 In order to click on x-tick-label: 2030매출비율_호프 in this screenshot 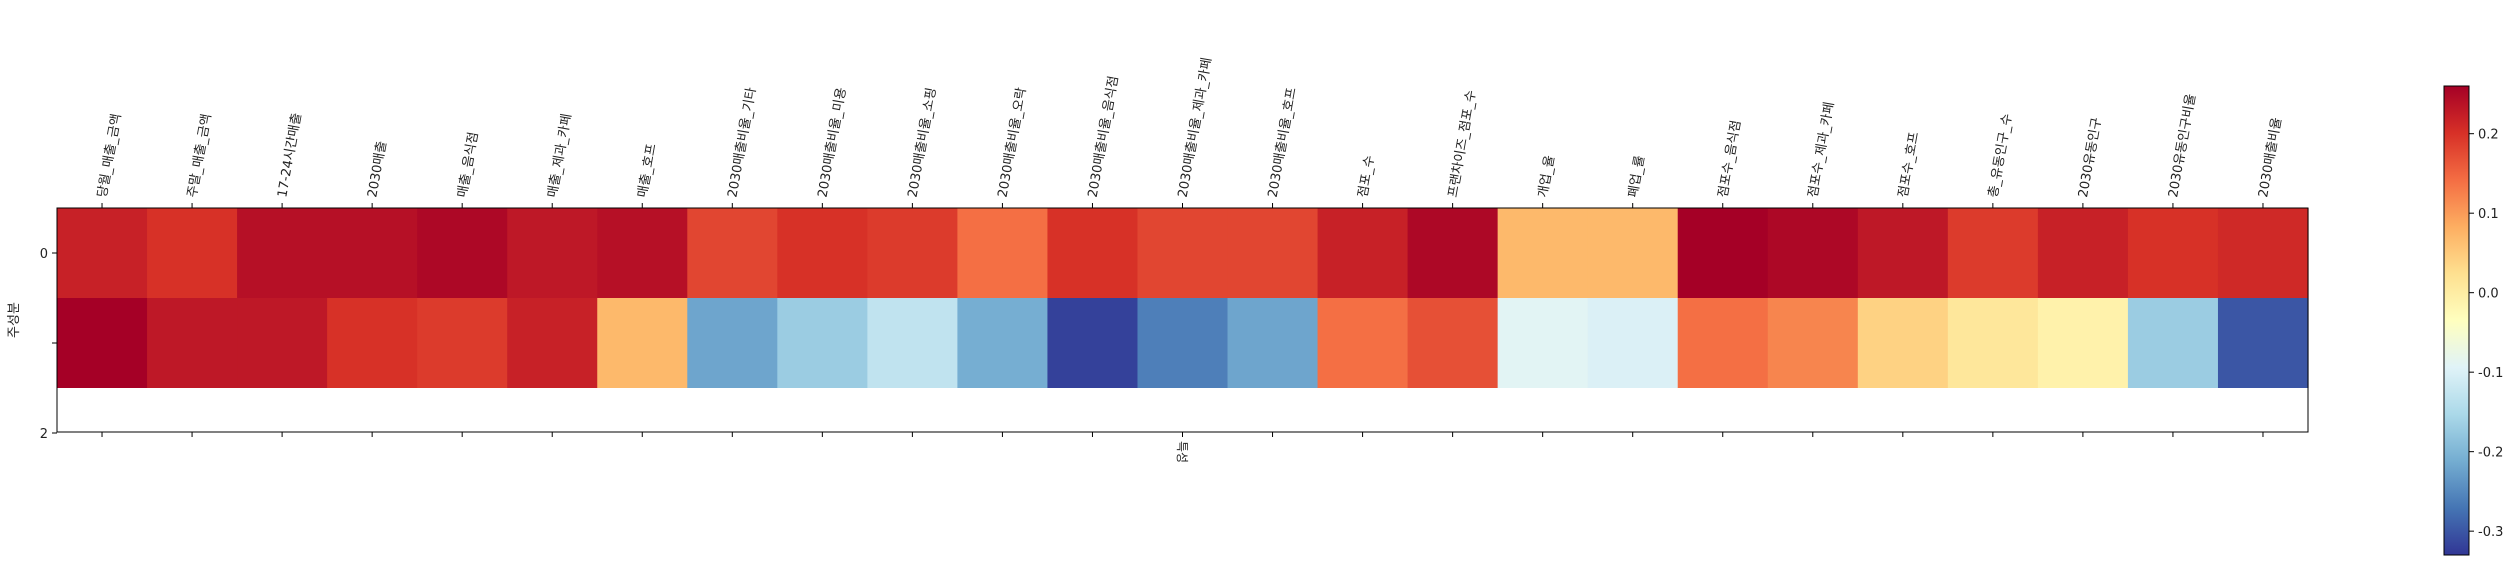, I will do `click(1283, 142)`.